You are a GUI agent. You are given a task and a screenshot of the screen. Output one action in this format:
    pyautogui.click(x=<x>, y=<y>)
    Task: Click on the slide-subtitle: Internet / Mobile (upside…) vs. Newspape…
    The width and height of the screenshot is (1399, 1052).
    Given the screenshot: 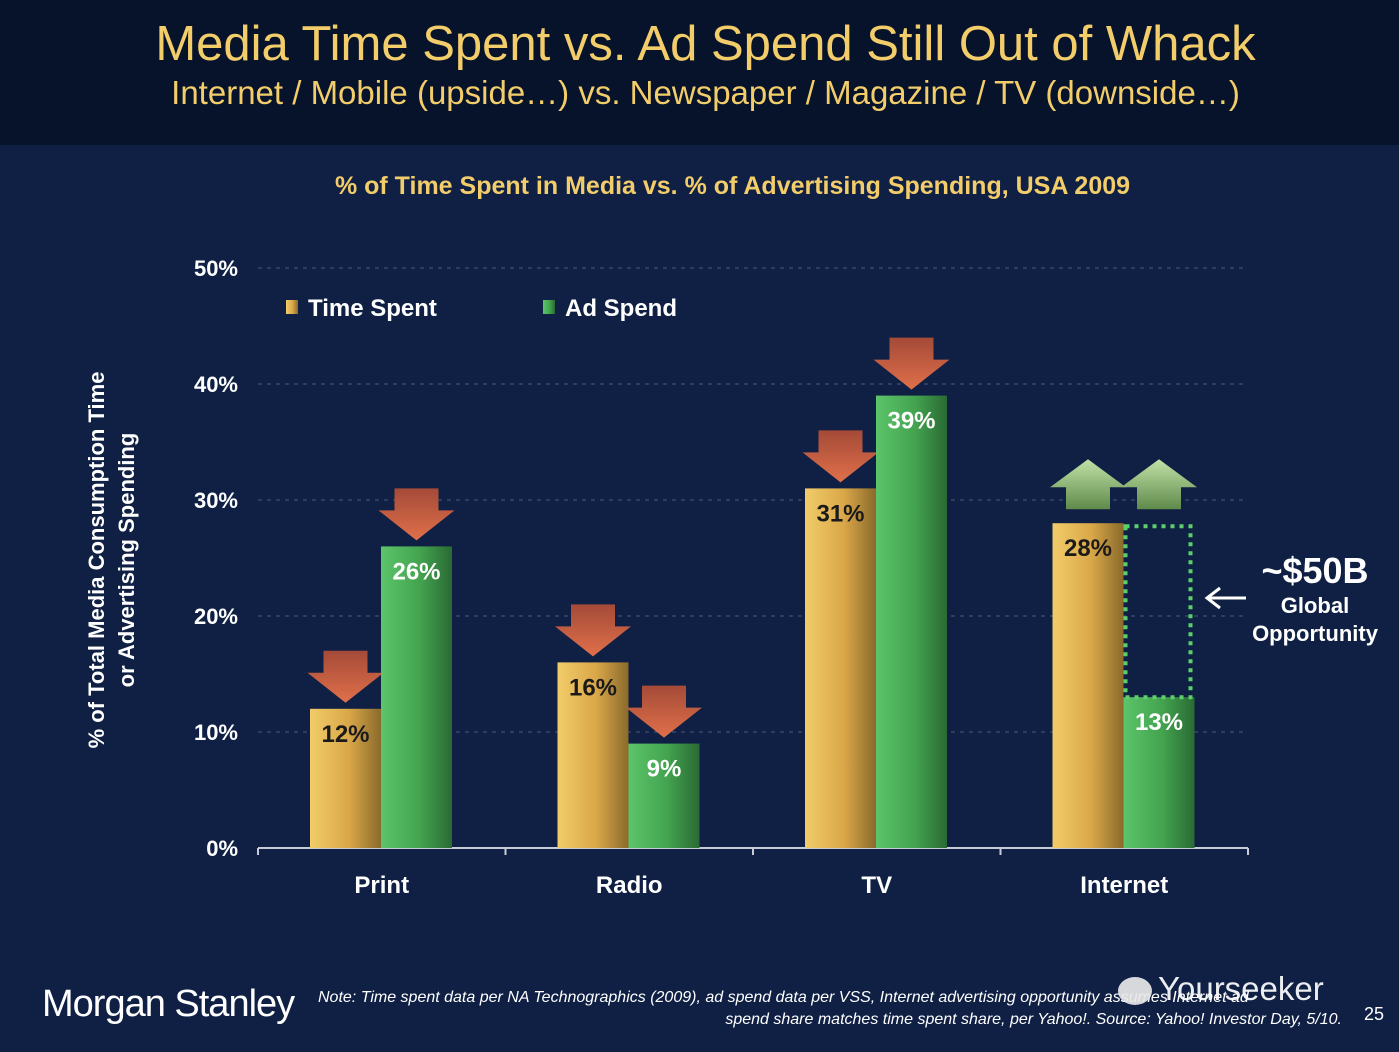 What is the action you would take?
    pyautogui.click(x=705, y=92)
    